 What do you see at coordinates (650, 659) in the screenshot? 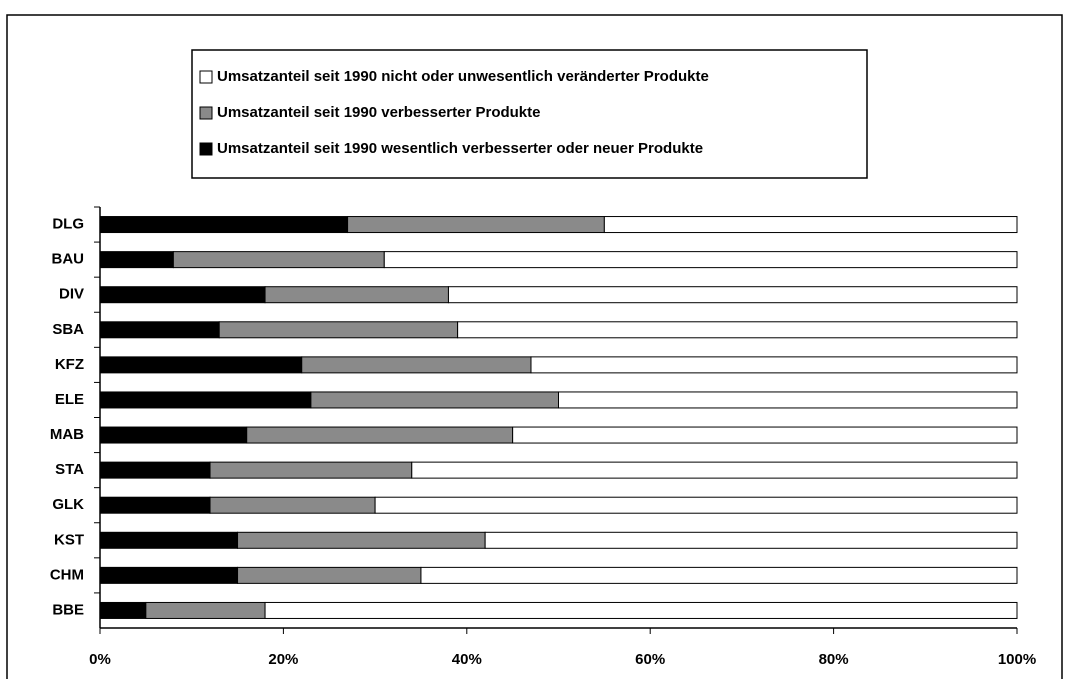
I see `x-tick-label: 60%` at bounding box center [650, 659].